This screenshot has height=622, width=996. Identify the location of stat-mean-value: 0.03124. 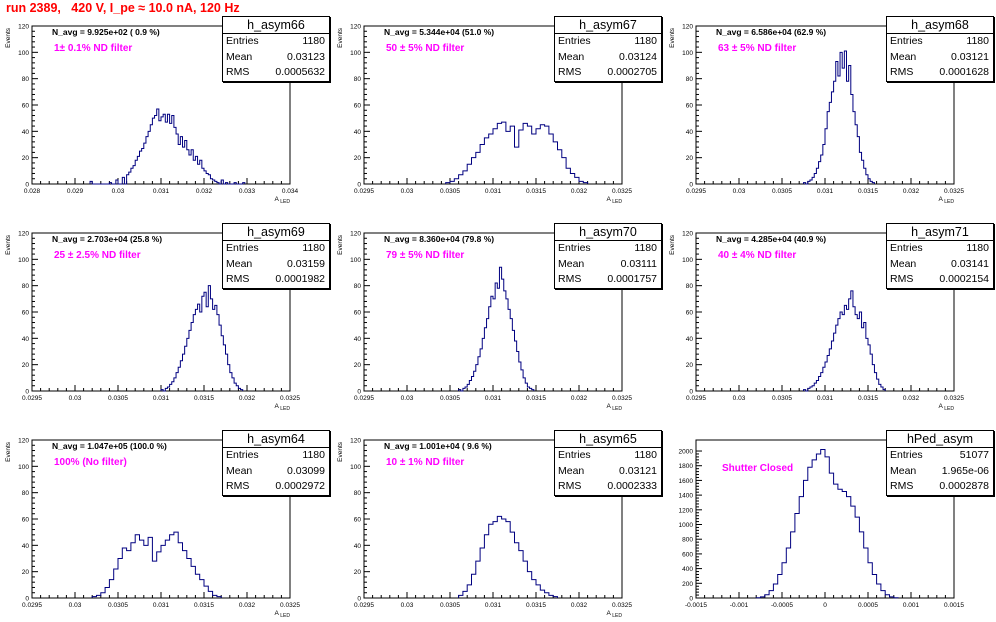
(638, 56).